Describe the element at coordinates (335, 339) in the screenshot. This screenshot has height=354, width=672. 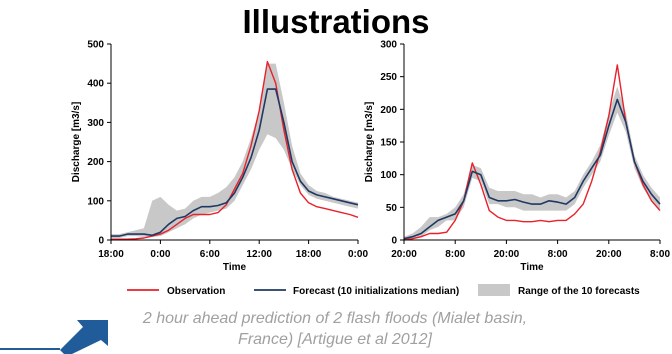
I see `caption-line-2: France) [Artigue et al 2012]` at that location.